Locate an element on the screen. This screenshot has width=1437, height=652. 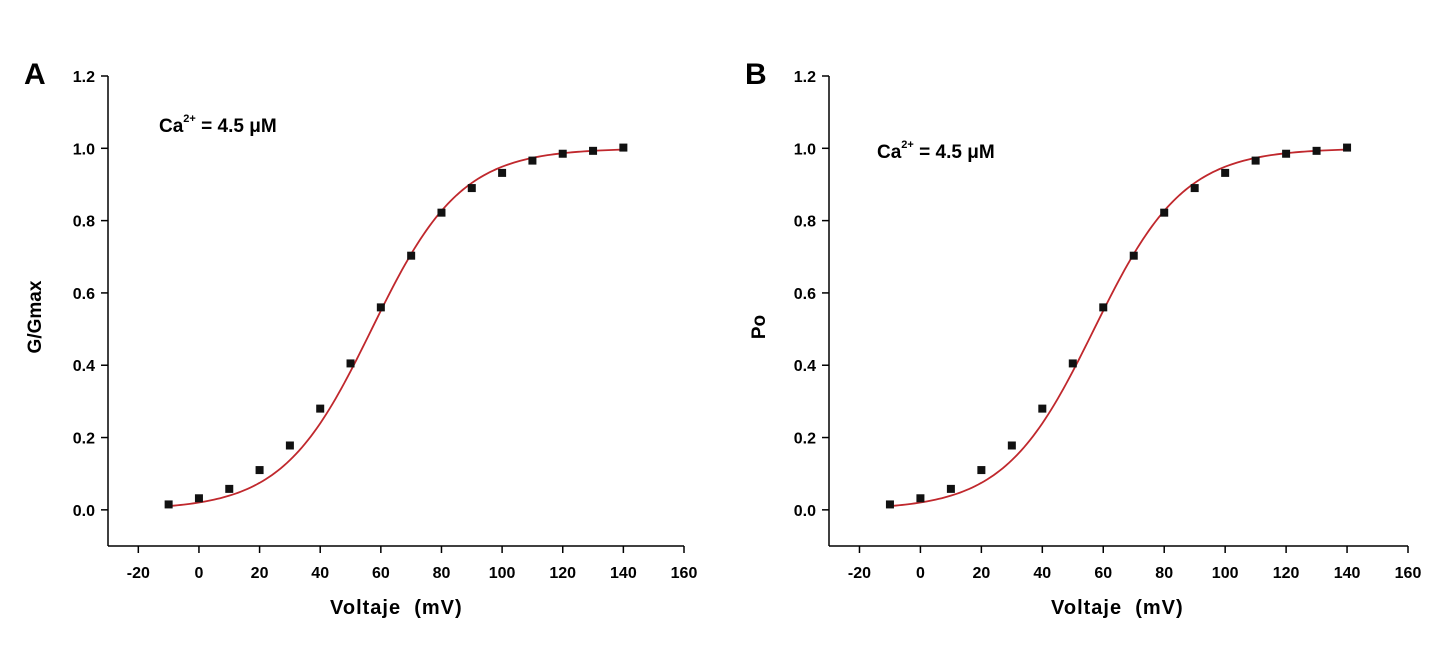
panel-label: A is located at coordinates (35, 74).